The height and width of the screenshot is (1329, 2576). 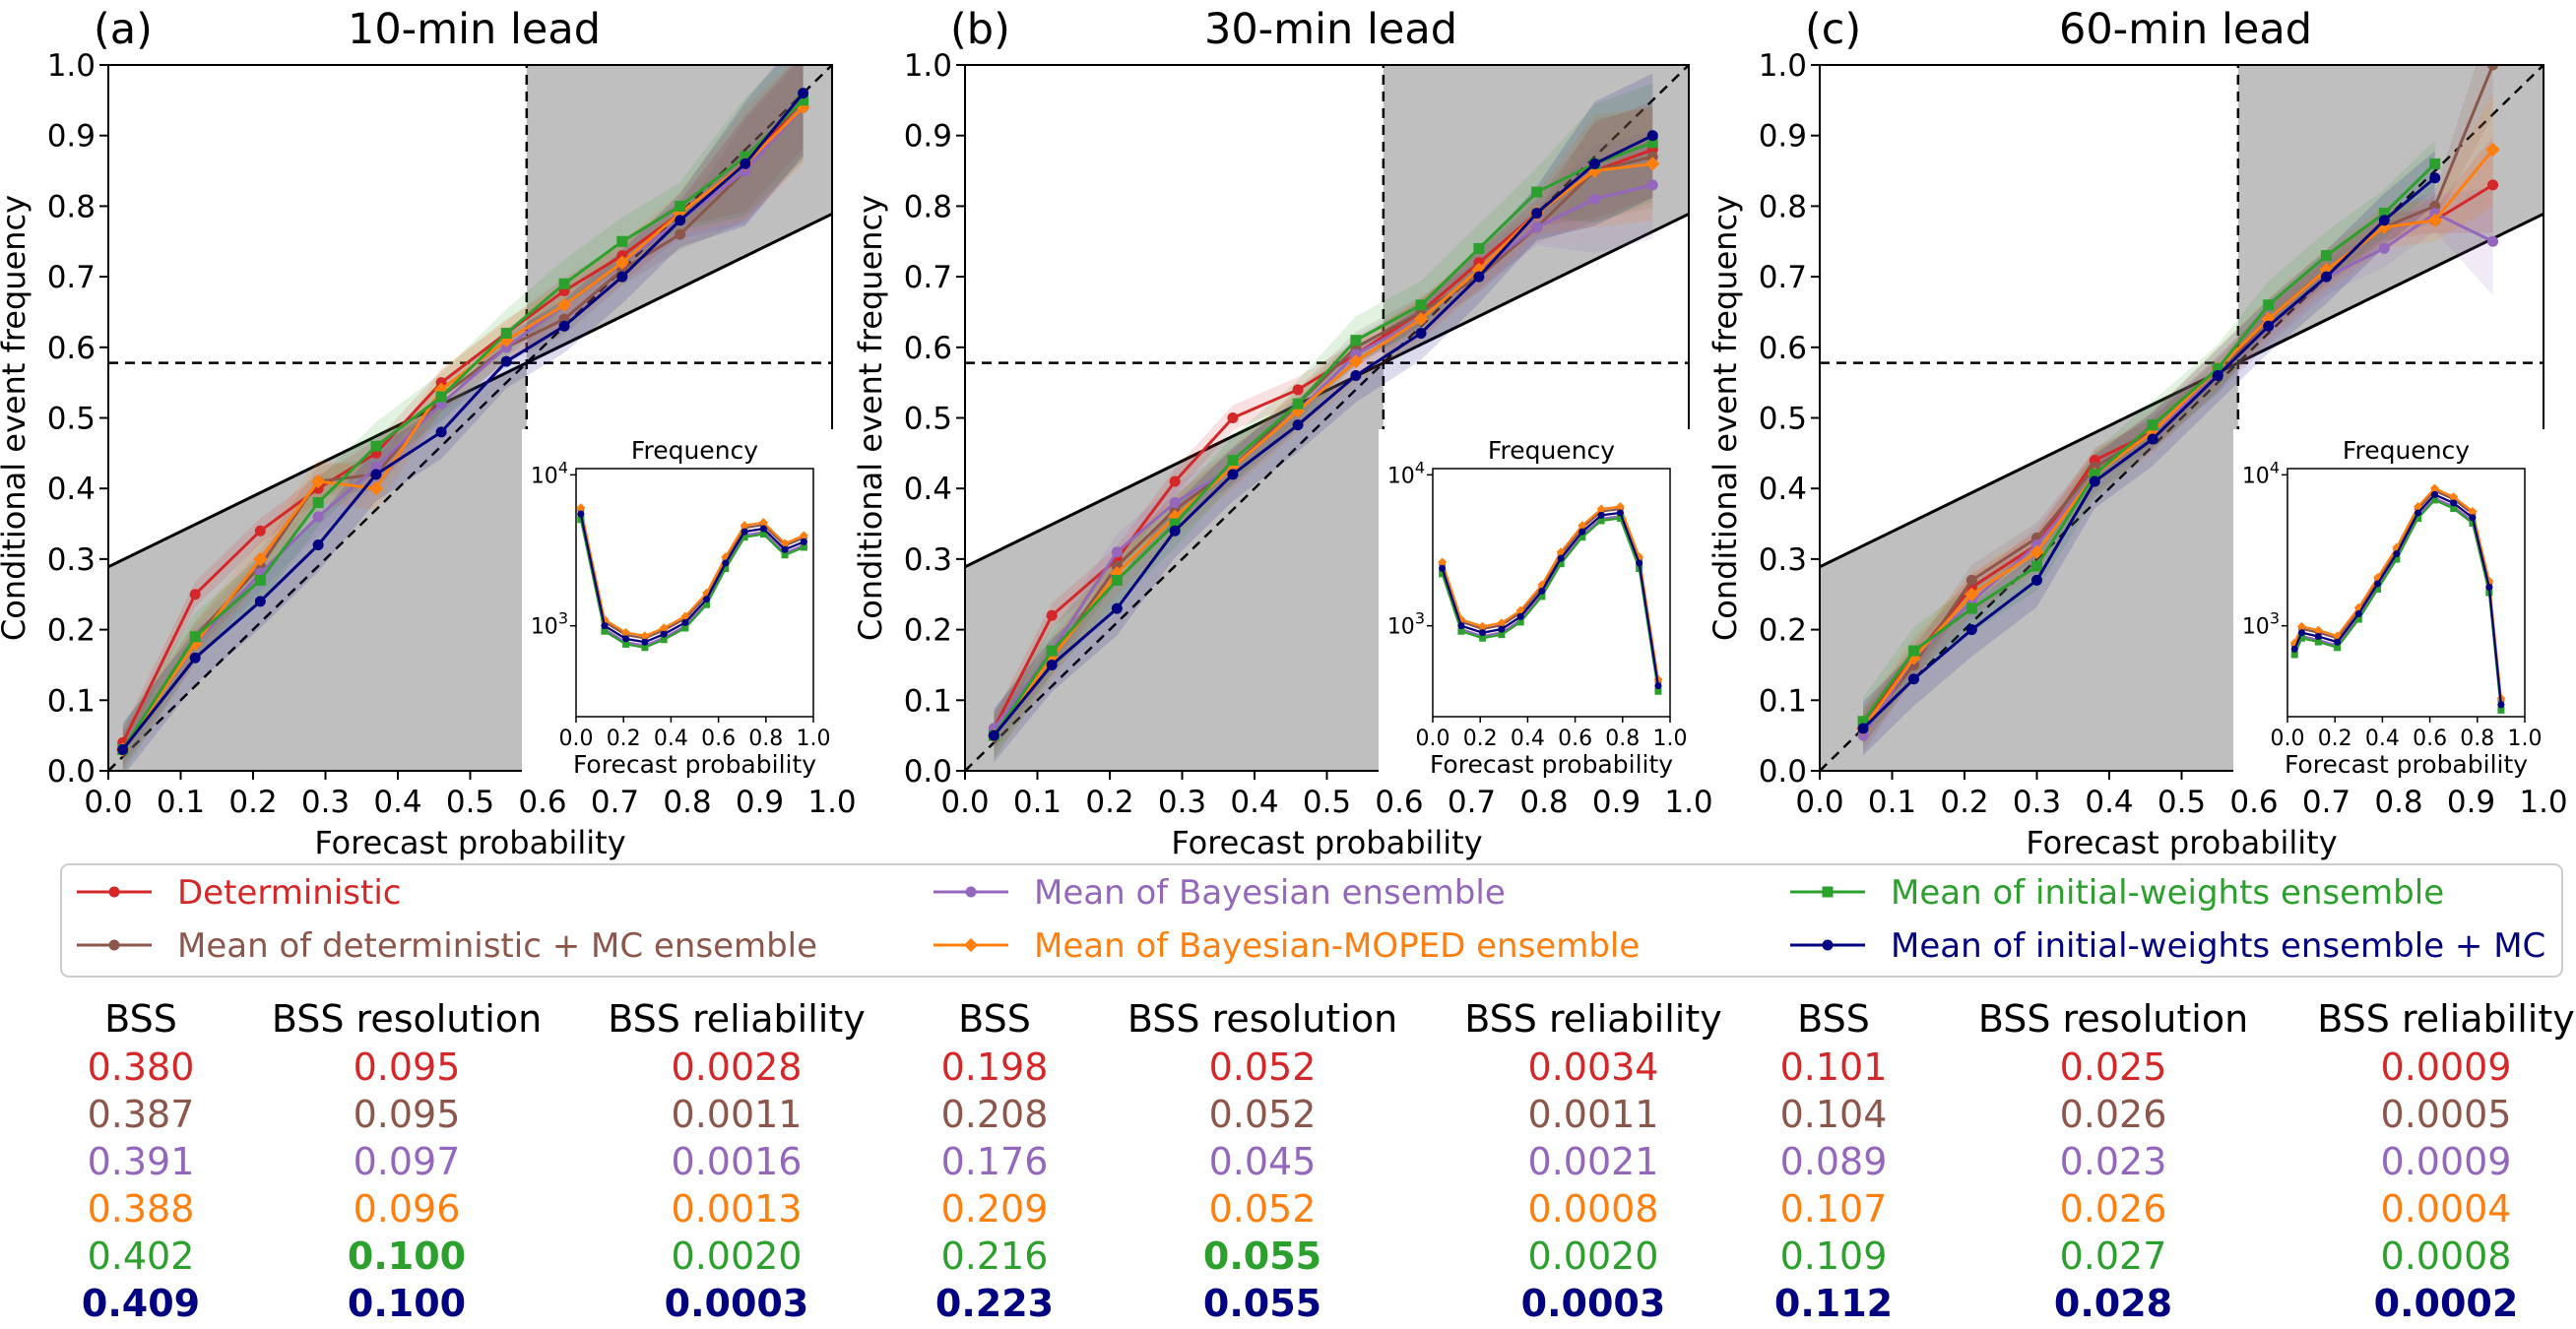 I want to click on table-cell: 0.089, so click(x=1833, y=1161).